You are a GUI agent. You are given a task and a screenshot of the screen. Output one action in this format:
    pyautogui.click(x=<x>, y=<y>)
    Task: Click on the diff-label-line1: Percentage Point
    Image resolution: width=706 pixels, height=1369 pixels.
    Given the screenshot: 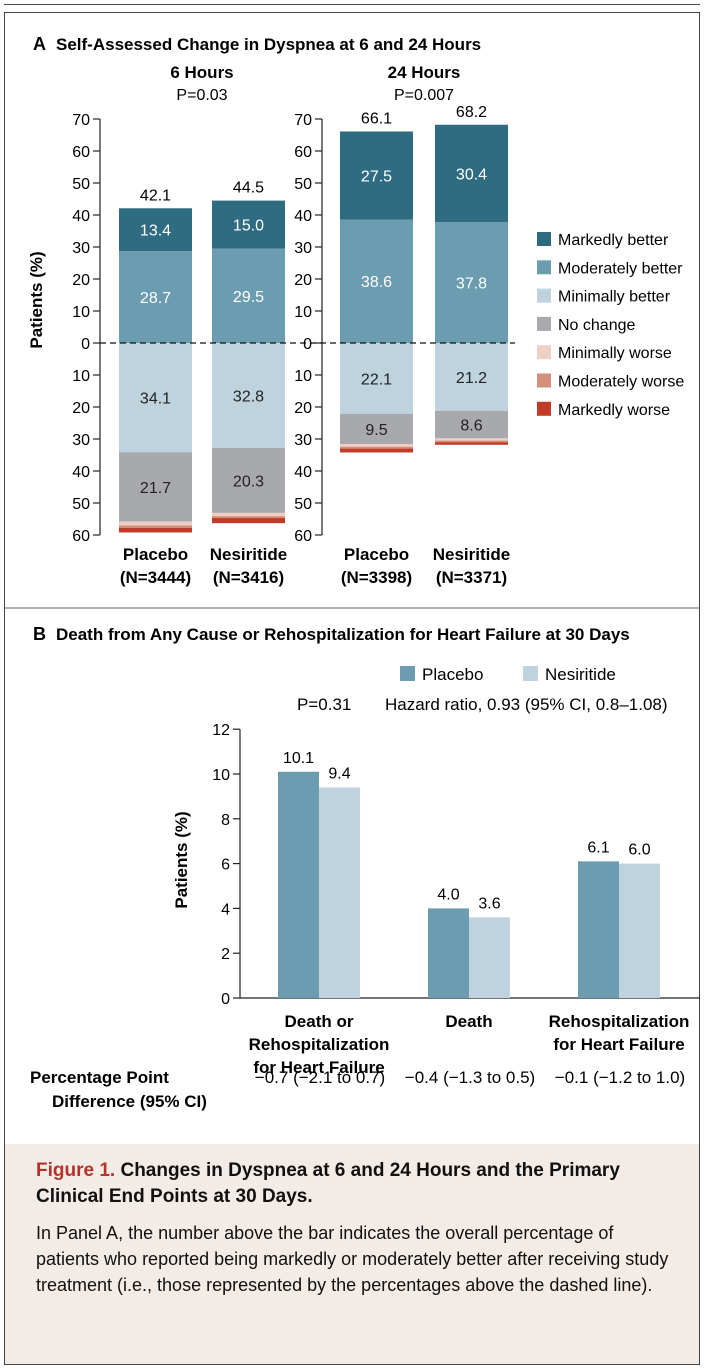 What is the action you would take?
    pyautogui.click(x=99, y=1077)
    